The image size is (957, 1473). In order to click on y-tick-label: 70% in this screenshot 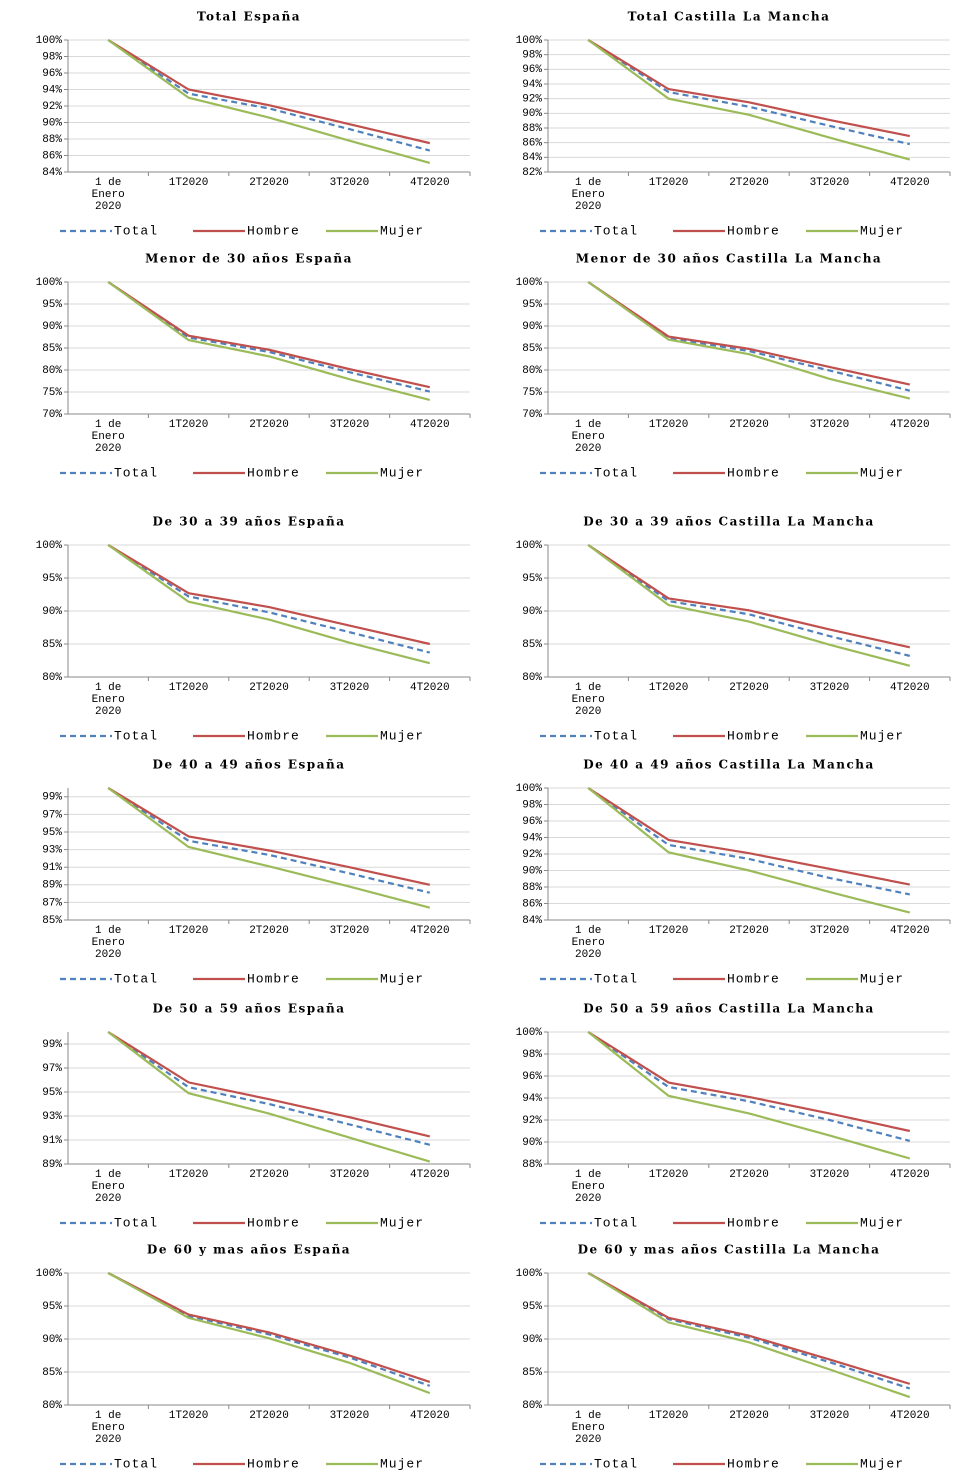, I will do `click(52, 415)`.